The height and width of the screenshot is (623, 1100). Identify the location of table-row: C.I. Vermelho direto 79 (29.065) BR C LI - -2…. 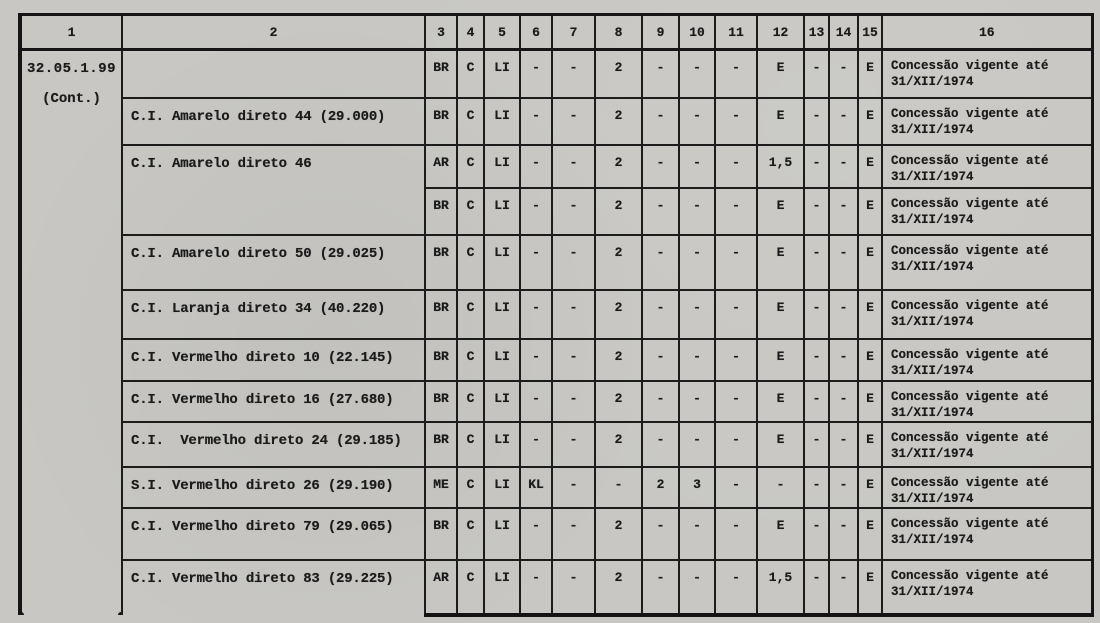
(557, 533).